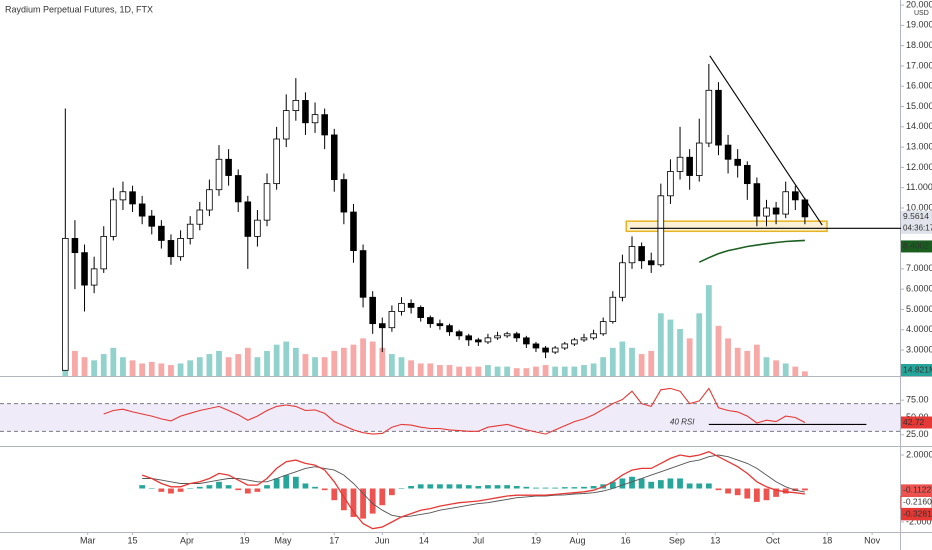 This screenshot has height=550, width=932. I want to click on y-tick-label: 18.0000, so click(919, 45).